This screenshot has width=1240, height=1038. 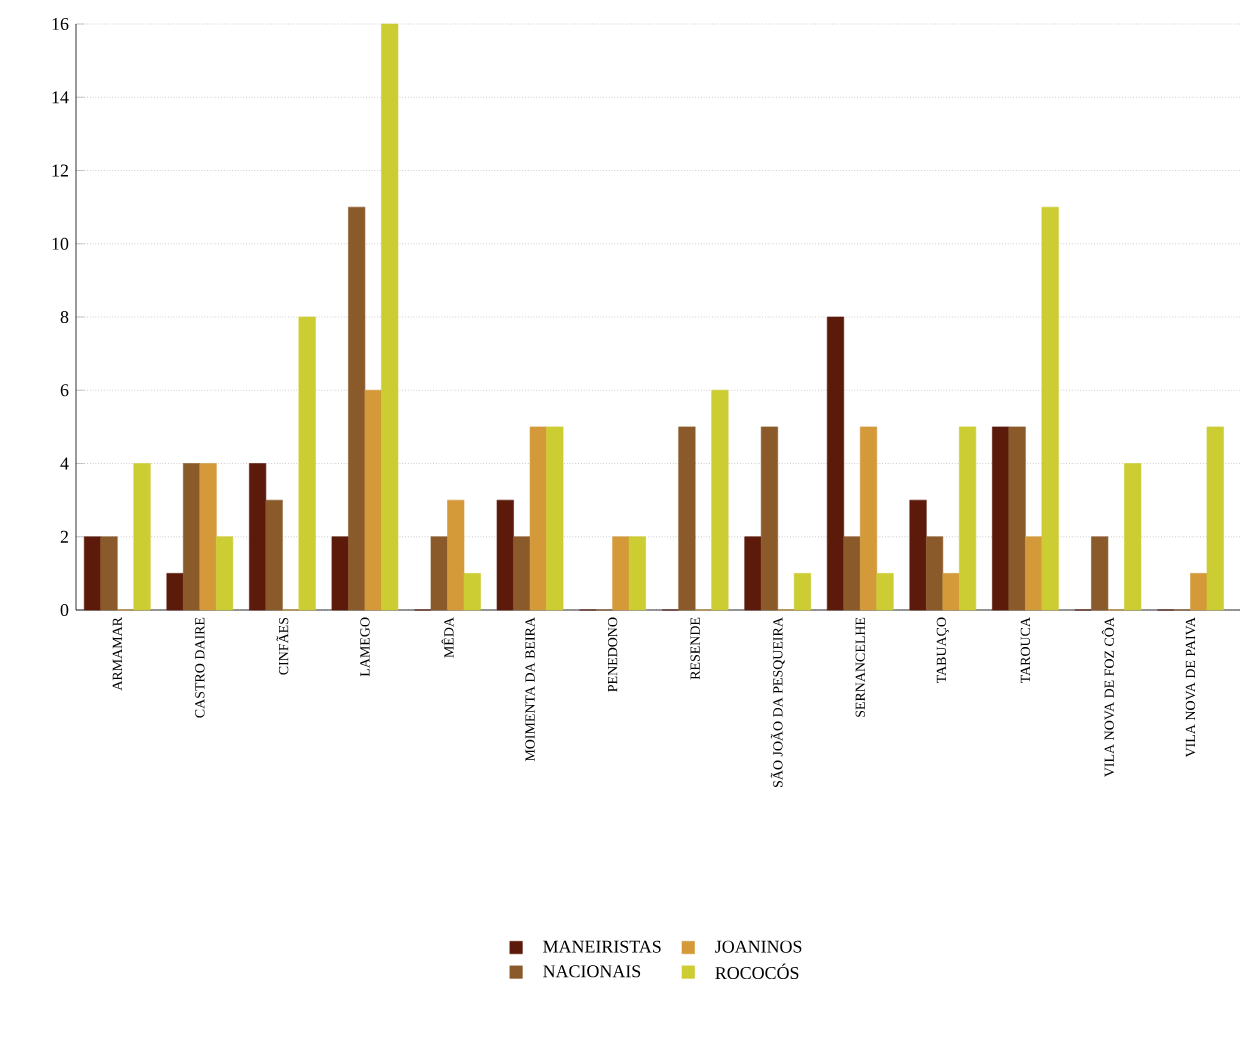 I want to click on legend-label: JOANINOS, so click(x=758, y=946).